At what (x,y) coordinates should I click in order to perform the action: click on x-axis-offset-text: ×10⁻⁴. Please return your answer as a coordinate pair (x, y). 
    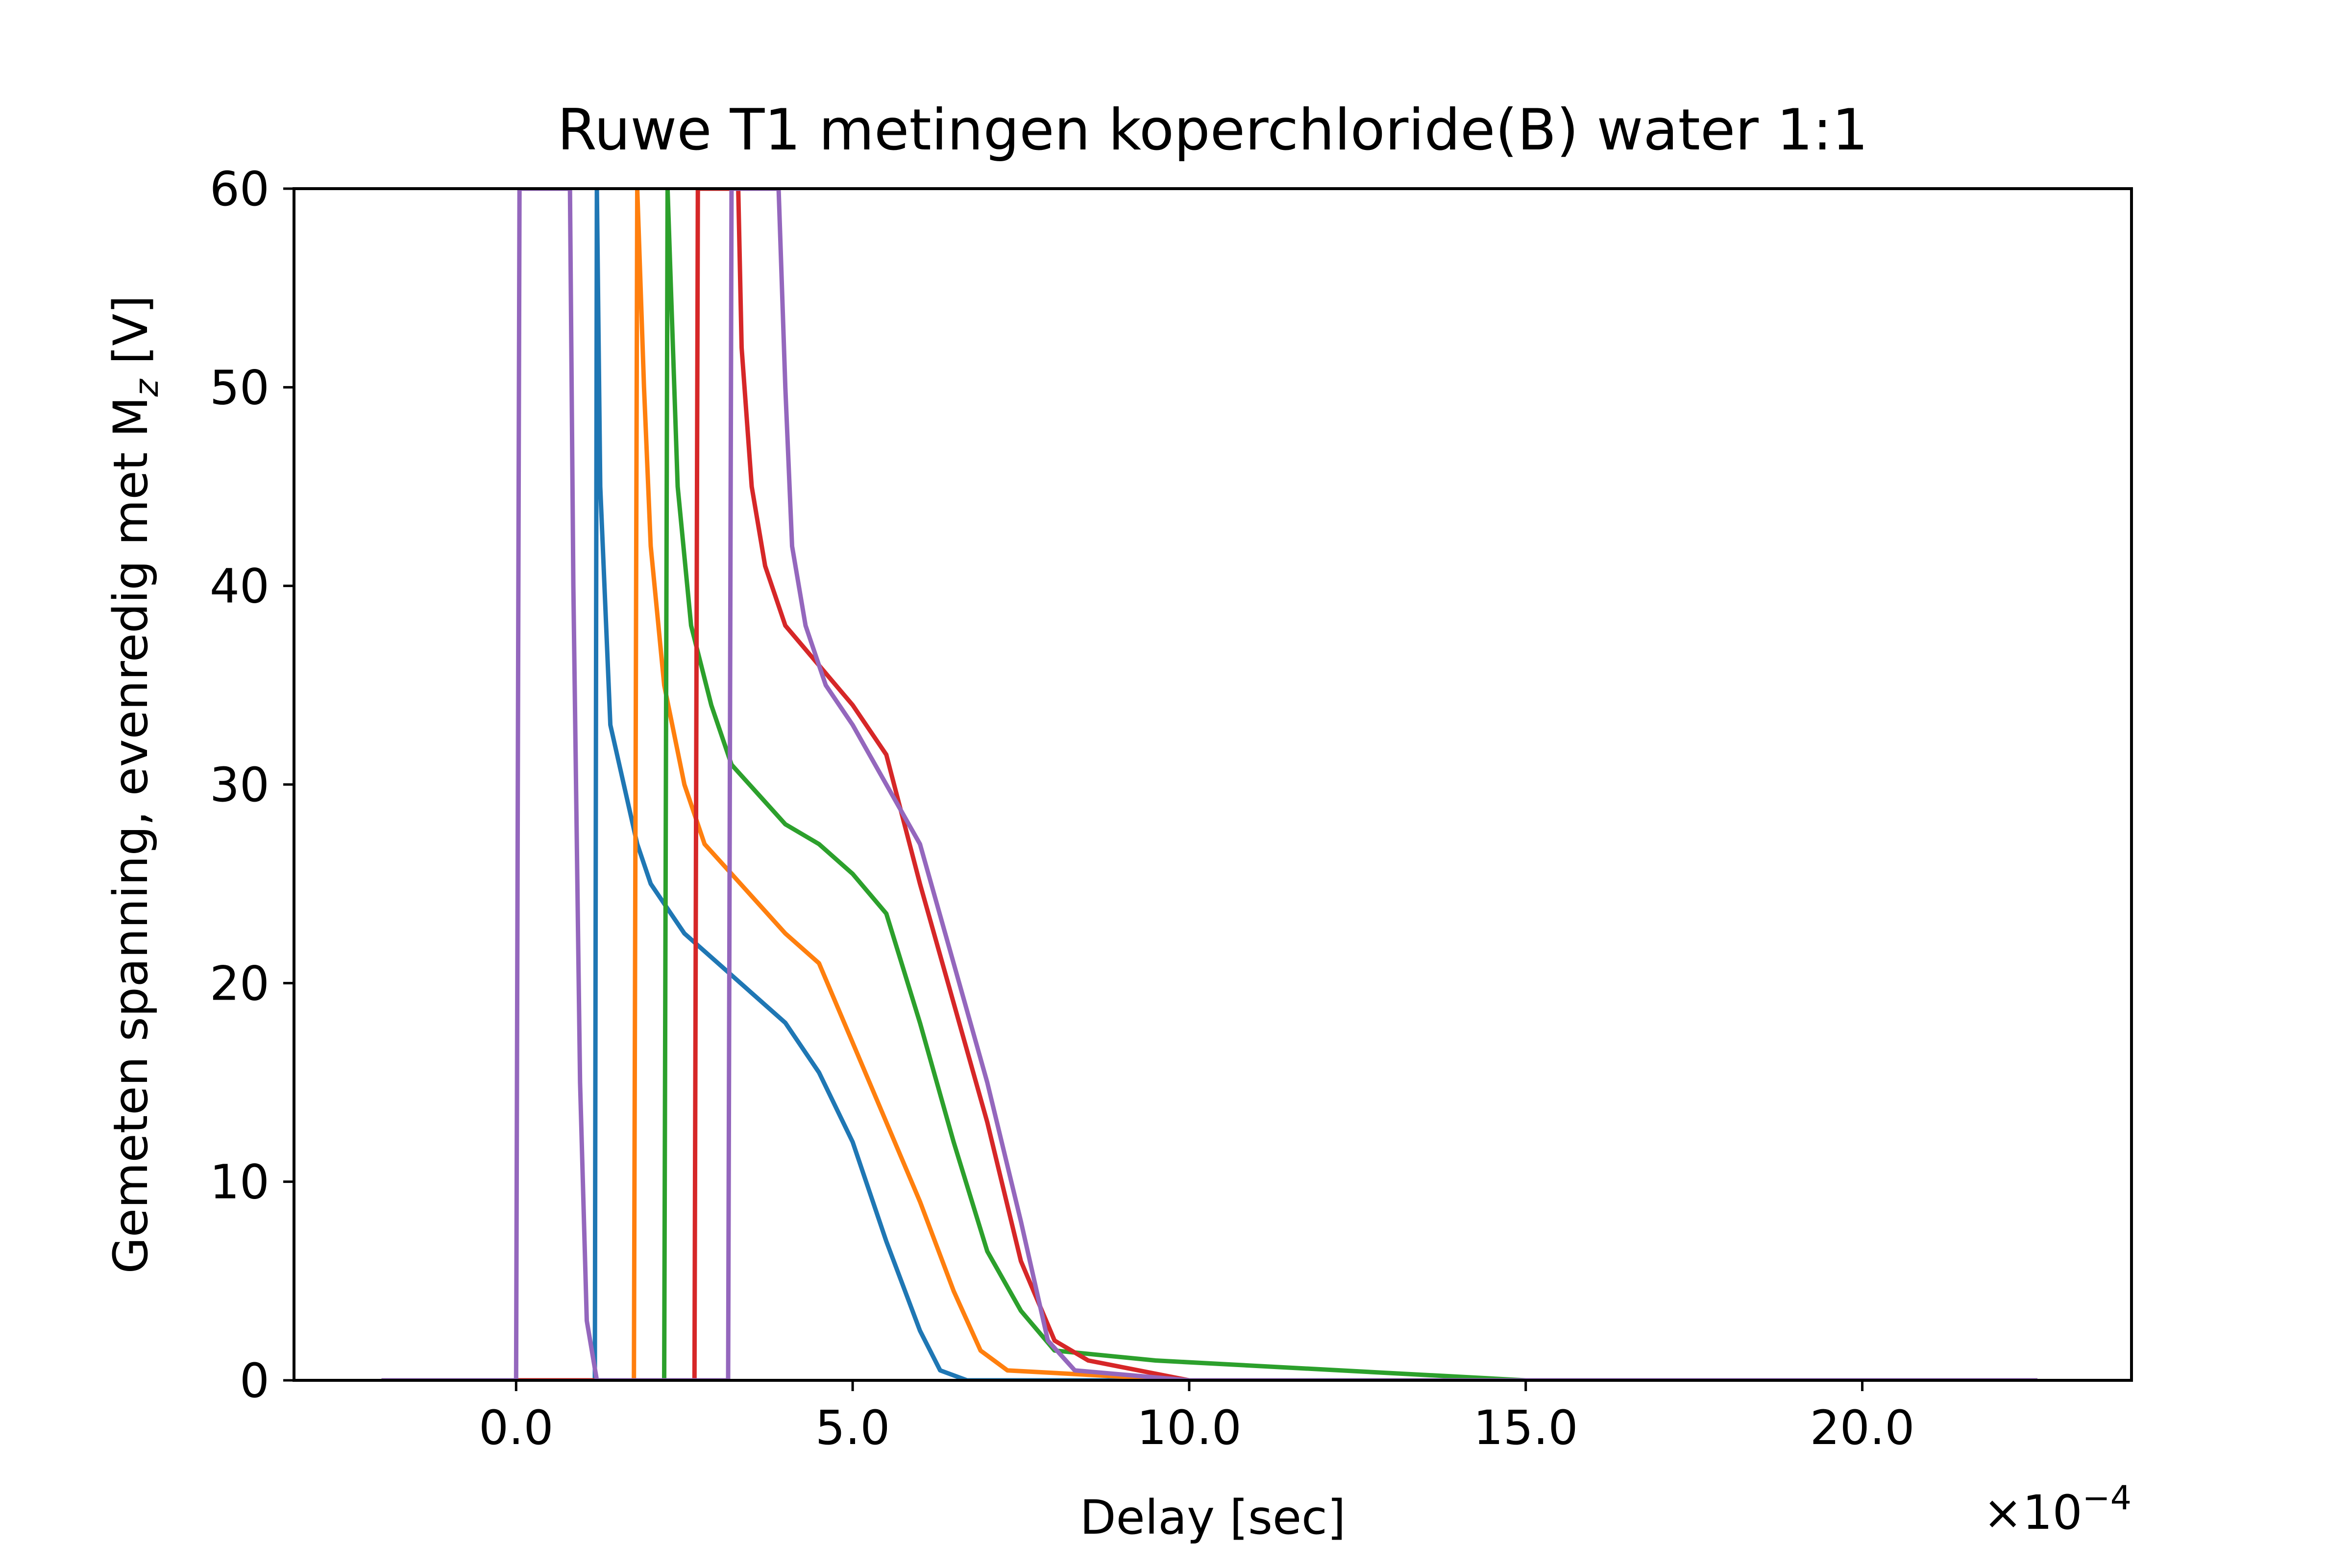
    Looking at the image, I should click on (2057, 1509).